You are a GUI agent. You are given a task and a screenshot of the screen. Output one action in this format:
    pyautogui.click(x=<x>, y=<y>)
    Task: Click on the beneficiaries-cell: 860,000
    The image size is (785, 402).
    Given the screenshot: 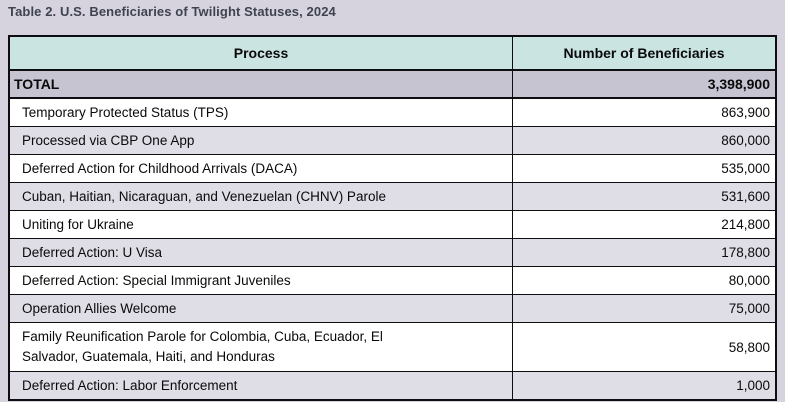 What is the action you would take?
    pyautogui.click(x=644, y=140)
    